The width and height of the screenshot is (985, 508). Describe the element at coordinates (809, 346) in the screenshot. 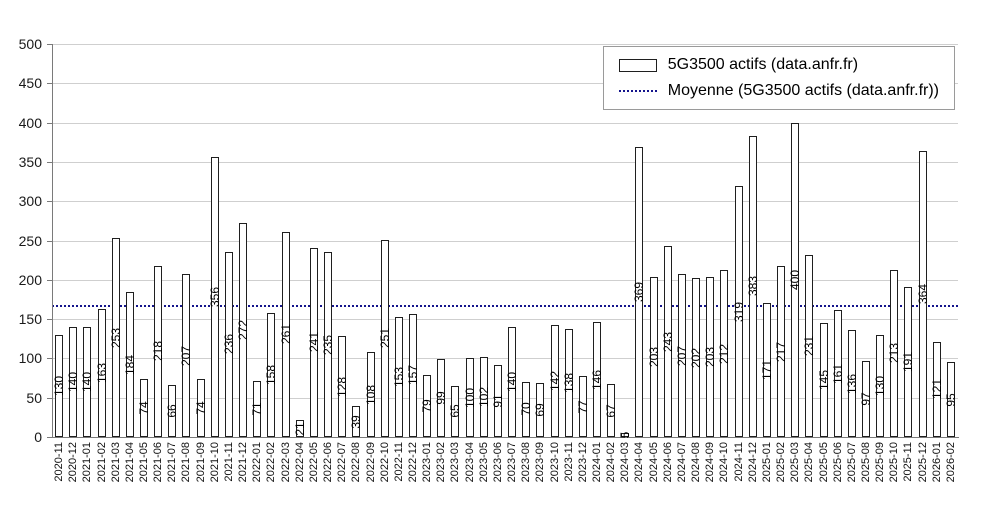

I see `bar-value-label: 231` at that location.